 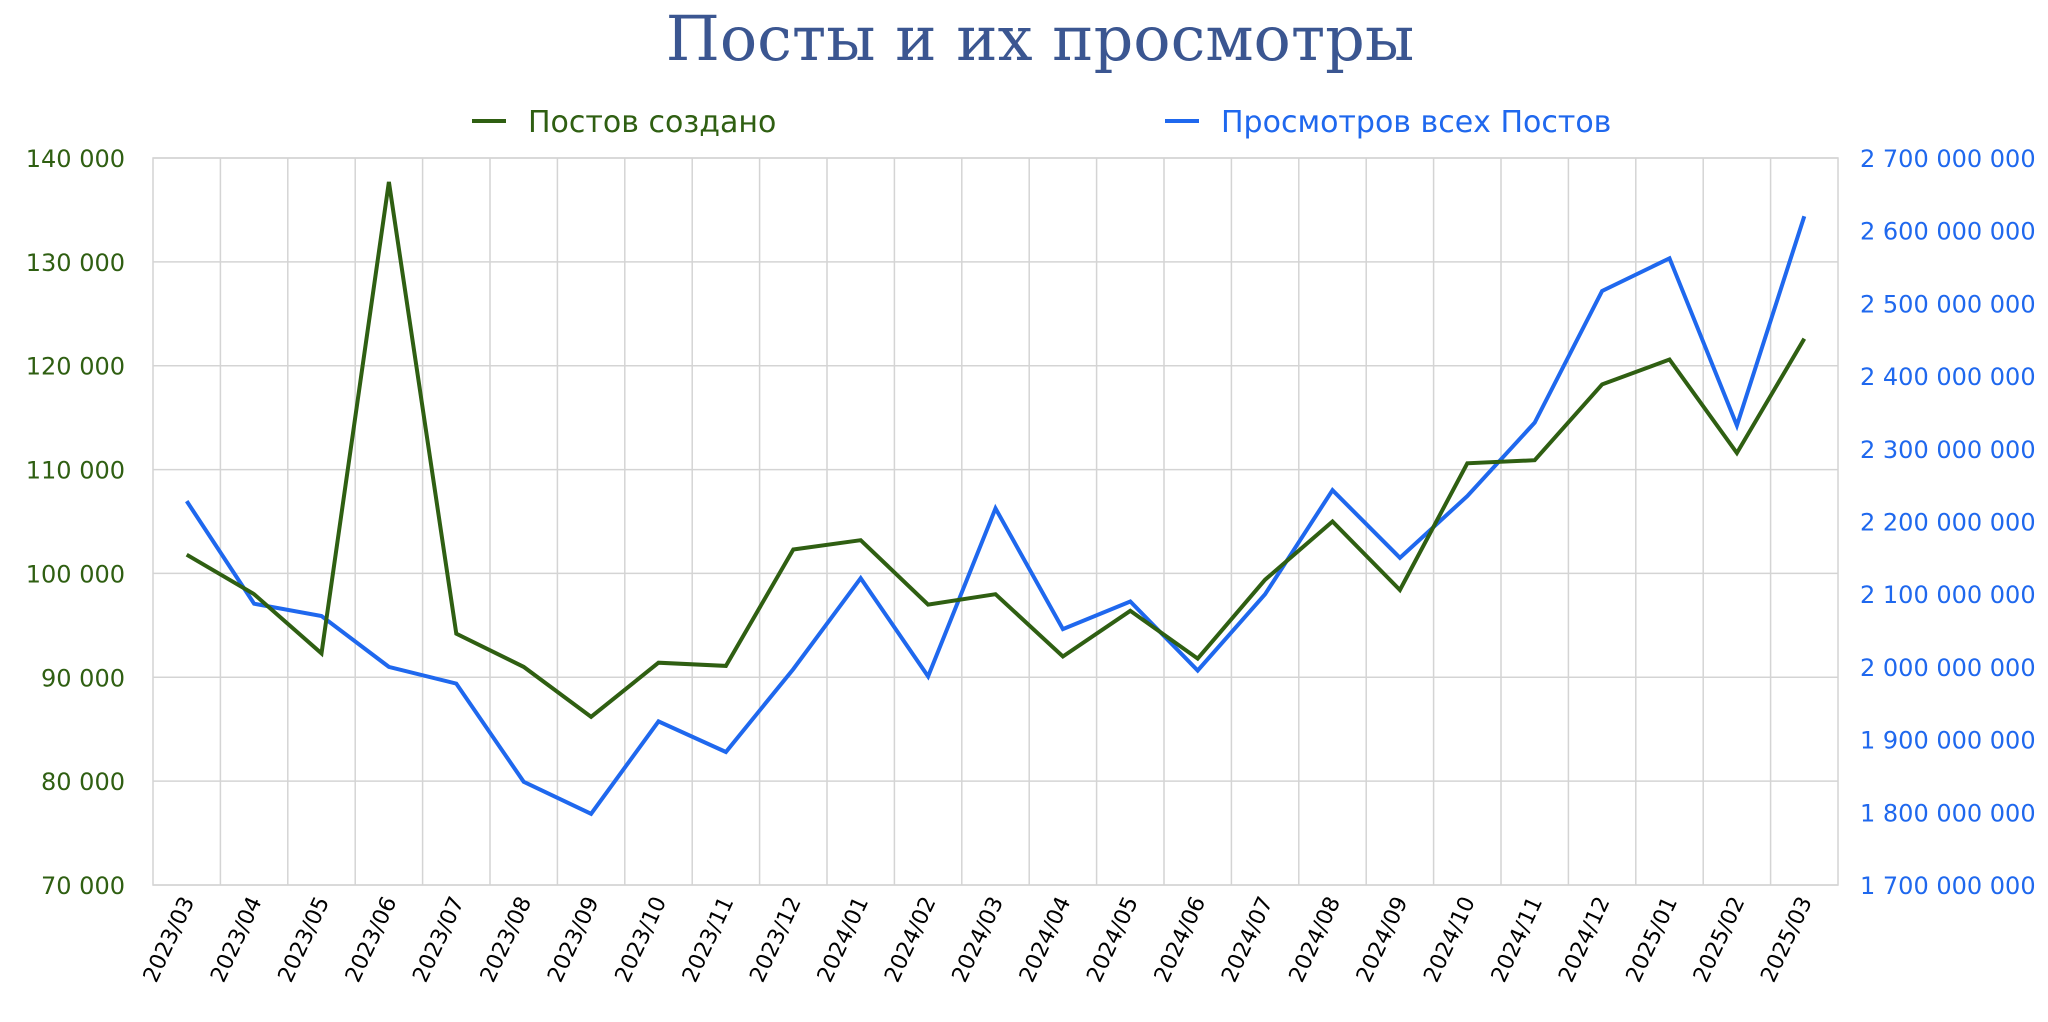 What do you see at coordinates (236, 939) in the screenshot?
I see `x-tick-label: 2023/04` at bounding box center [236, 939].